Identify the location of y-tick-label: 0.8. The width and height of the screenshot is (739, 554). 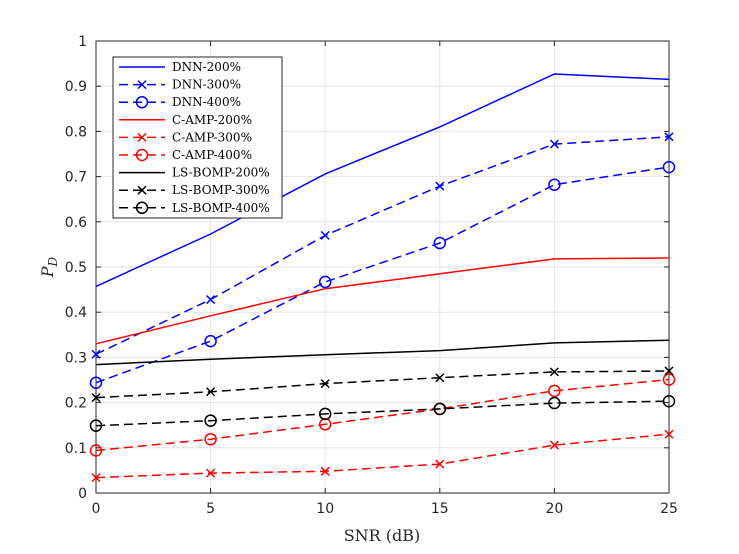
(76, 132).